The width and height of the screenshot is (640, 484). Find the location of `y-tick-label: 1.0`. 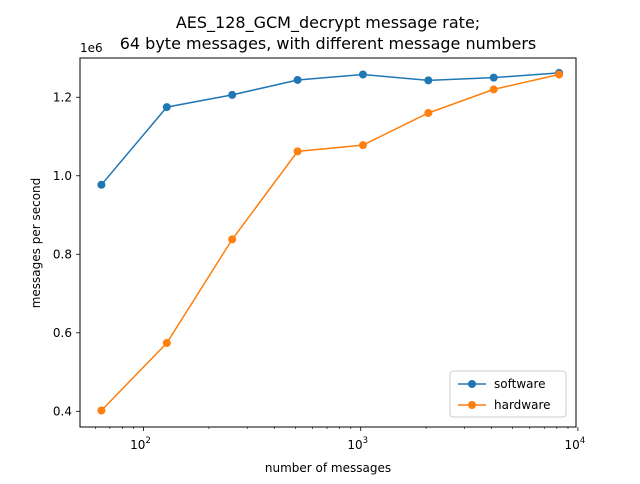

y-tick-label: 1.0 is located at coordinates (62, 176).